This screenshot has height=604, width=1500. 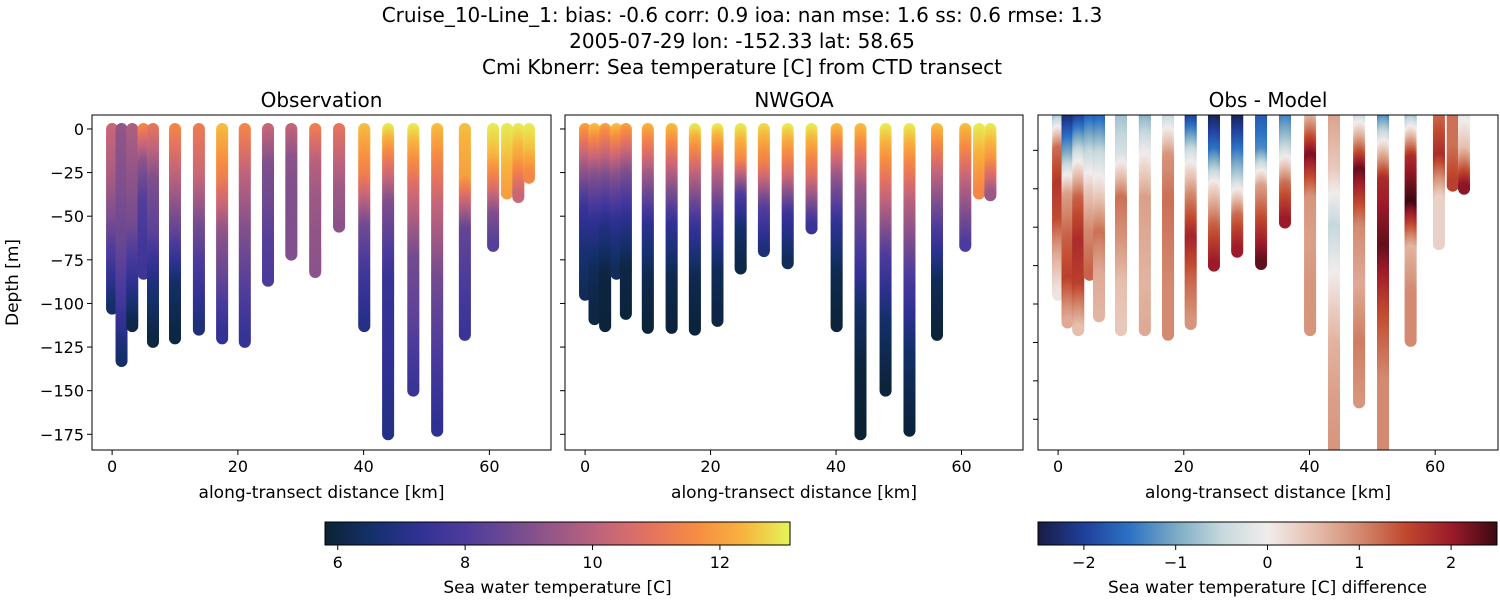 I want to click on figure-title-line-2: 2005-07-29 lon: -152.33 lat: 58.65, so click(x=742, y=41).